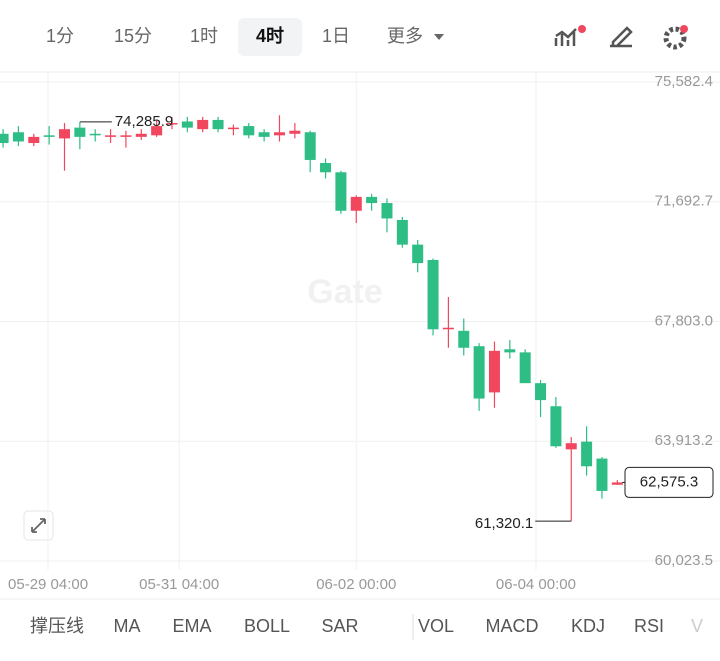 This screenshot has width=720, height=661. I want to click on watermark: Gate, so click(345, 292).